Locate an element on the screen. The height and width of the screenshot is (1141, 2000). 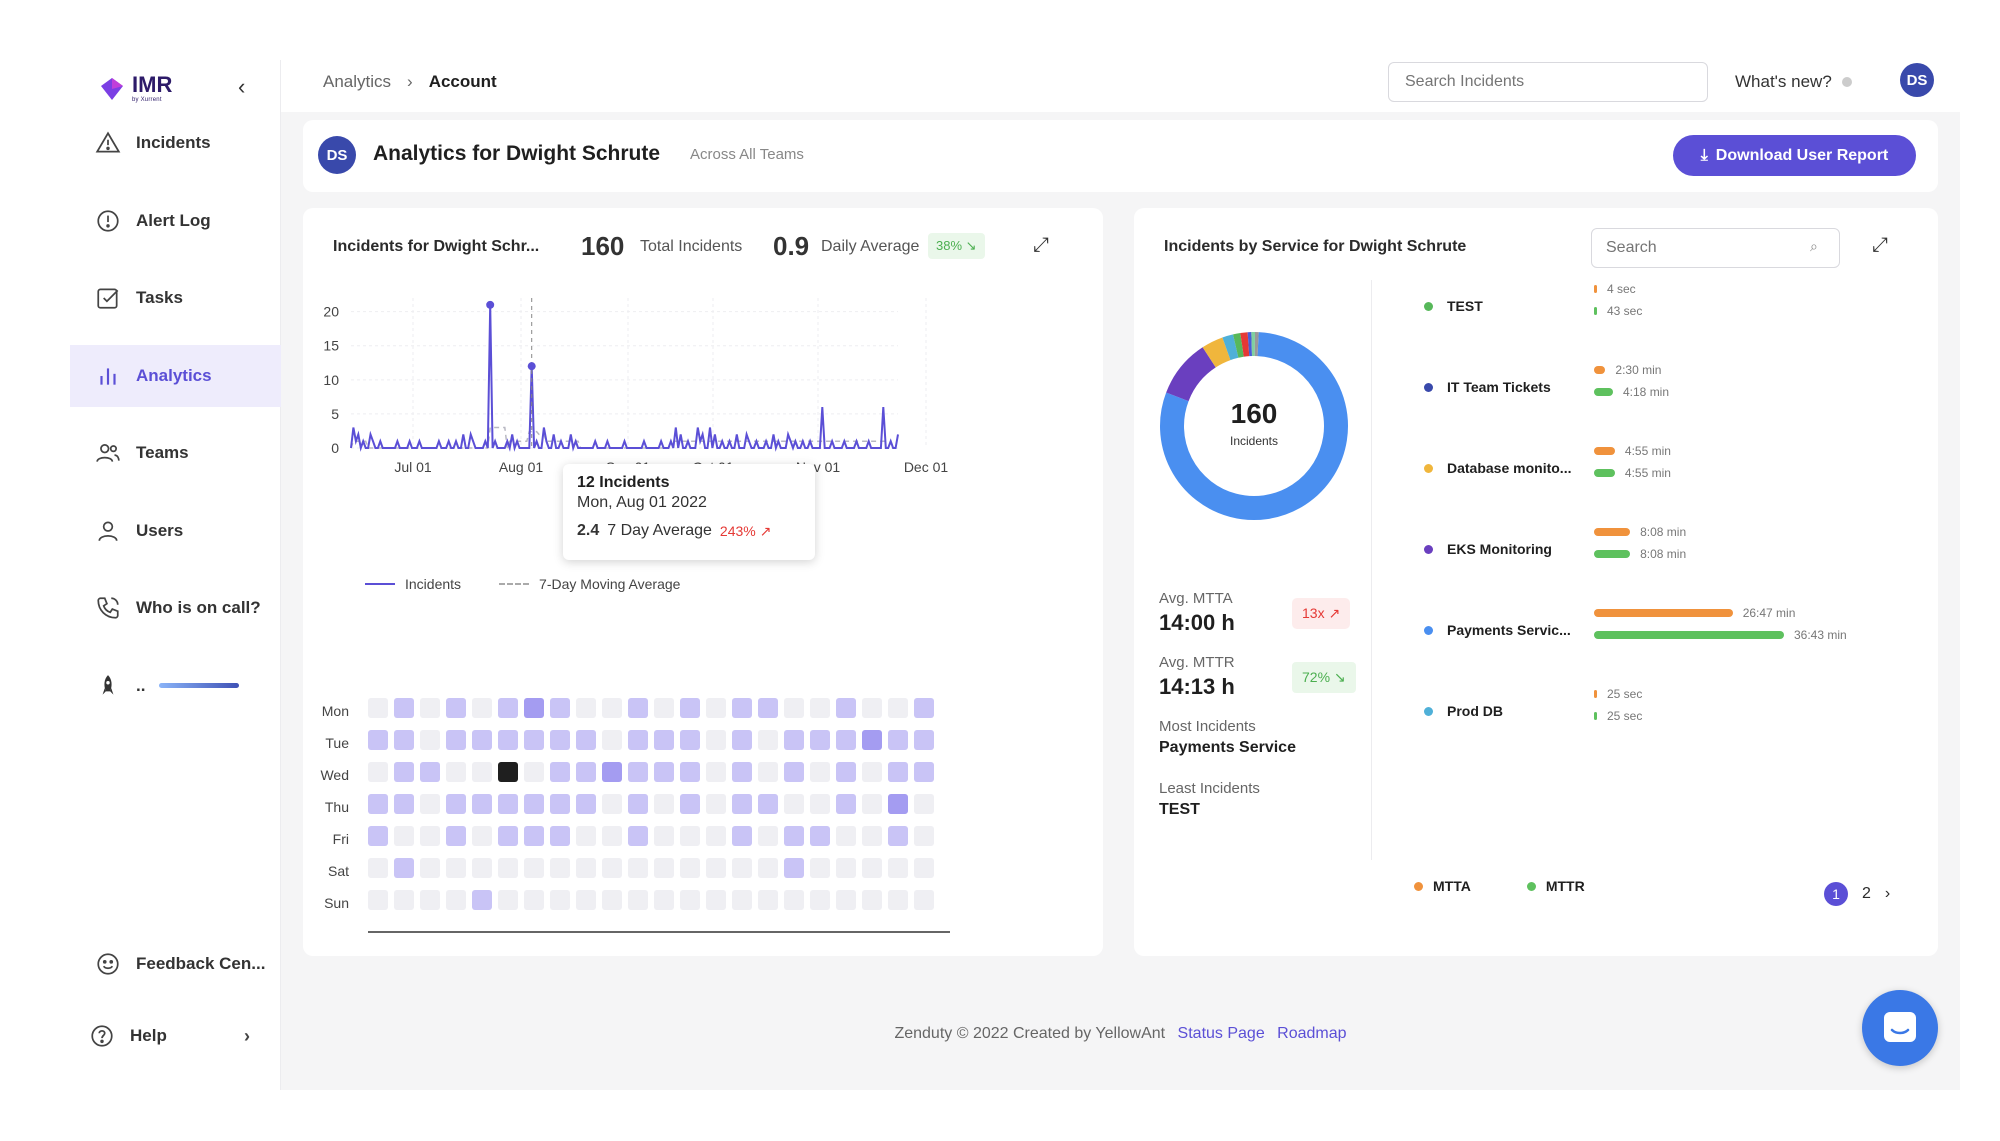
page-2-button: 2 is located at coordinates (1866, 893).